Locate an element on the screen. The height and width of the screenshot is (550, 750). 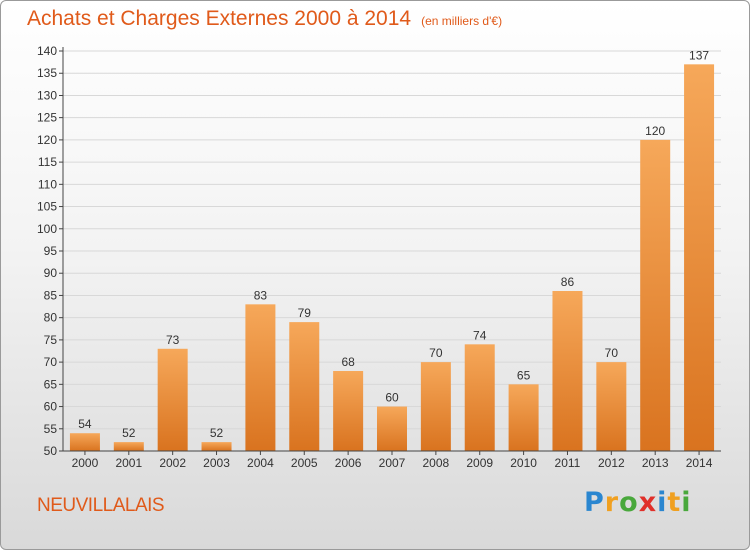
y-tick-label: 70 is located at coordinates (51, 362).